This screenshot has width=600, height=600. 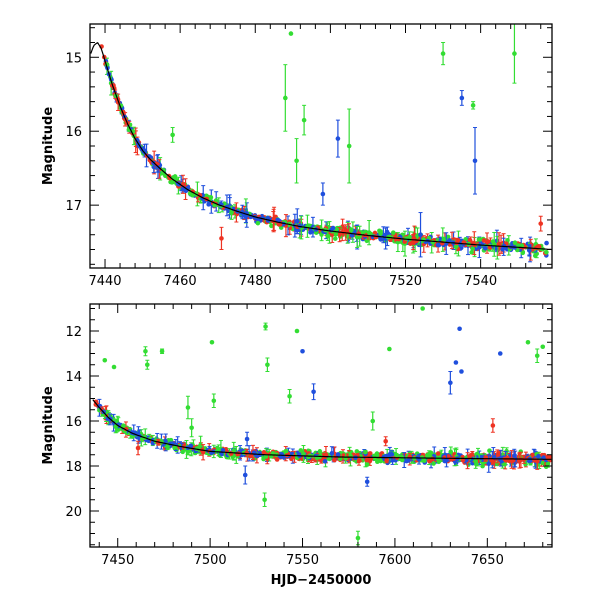 What do you see at coordinates (255, 281) in the screenshot?
I see `x-tick-label: 7480` at bounding box center [255, 281].